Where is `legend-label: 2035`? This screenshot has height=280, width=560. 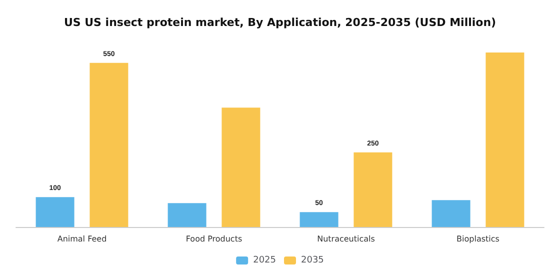
legend-label: 2035 is located at coordinates (312, 261).